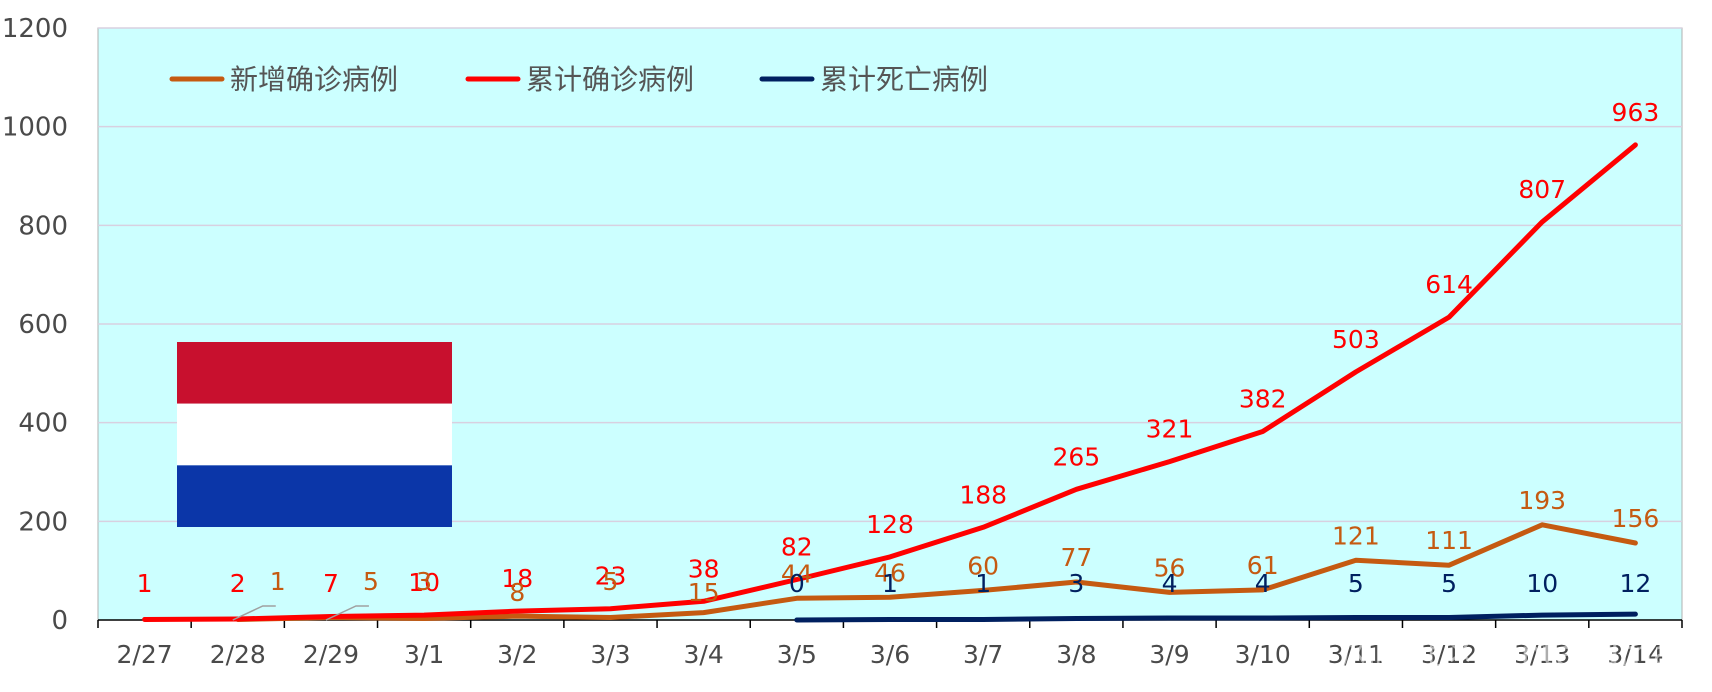 Image resolution: width=1712 pixels, height=692 pixels. I want to click on data-label-cumulative: 23, so click(611, 576).